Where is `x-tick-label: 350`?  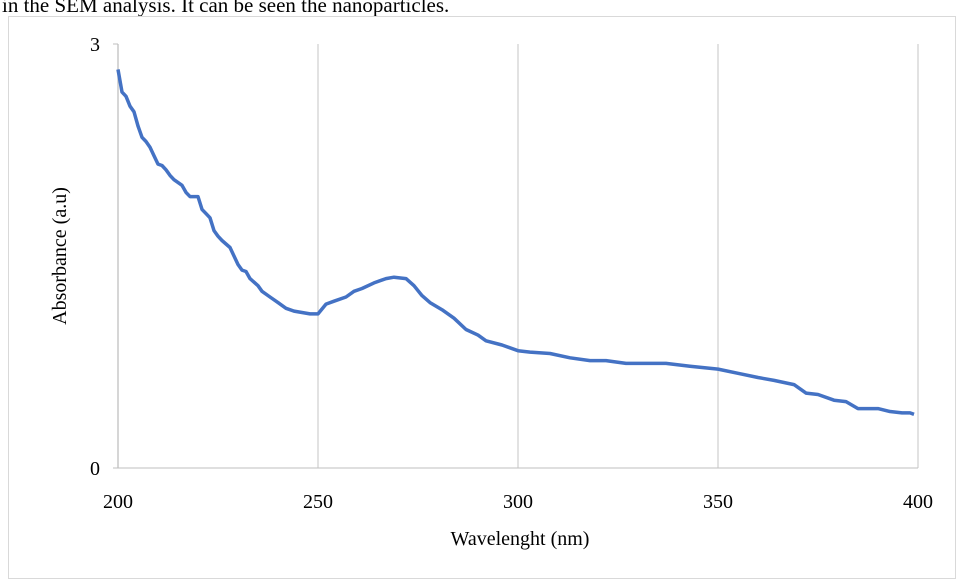
x-tick-label: 350 is located at coordinates (718, 502).